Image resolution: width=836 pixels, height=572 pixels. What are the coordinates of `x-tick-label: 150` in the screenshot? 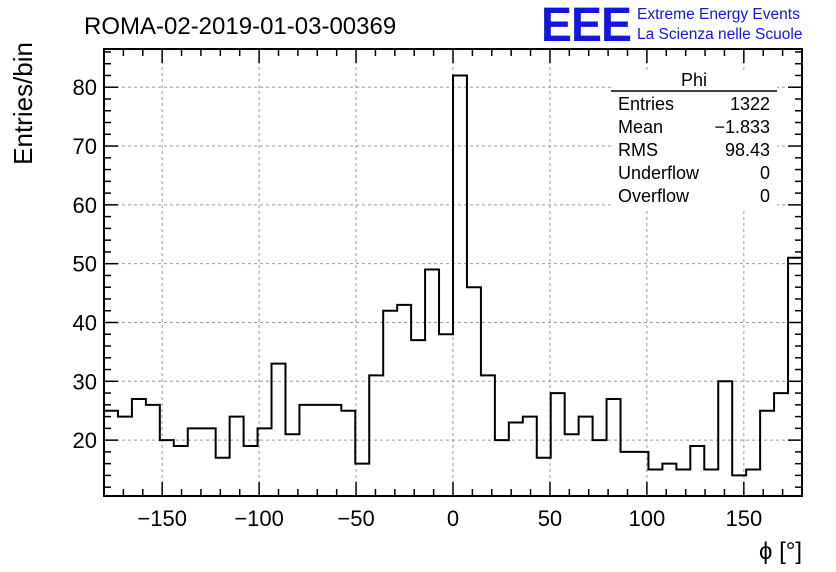 It's located at (743, 518).